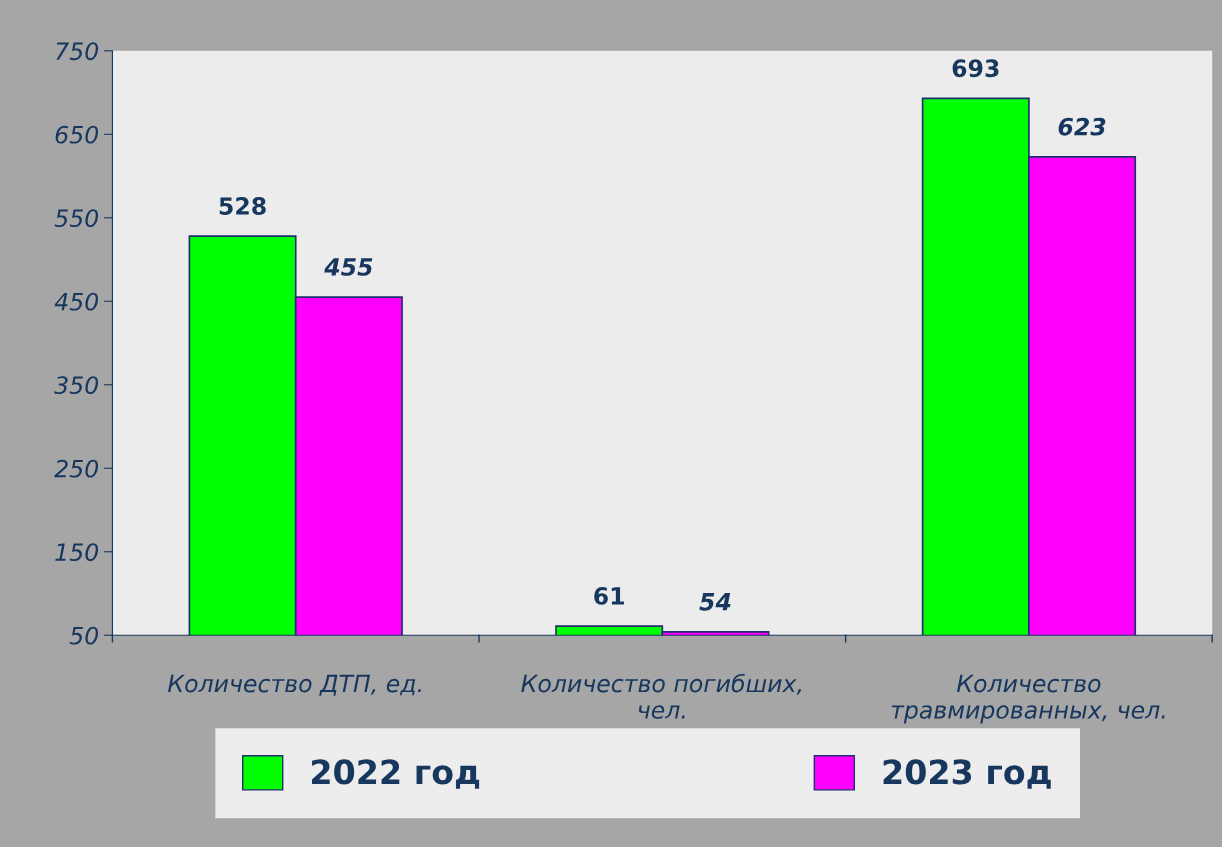  Describe the element at coordinates (84, 635) in the screenshot. I see `y-tick-label: 50` at that location.